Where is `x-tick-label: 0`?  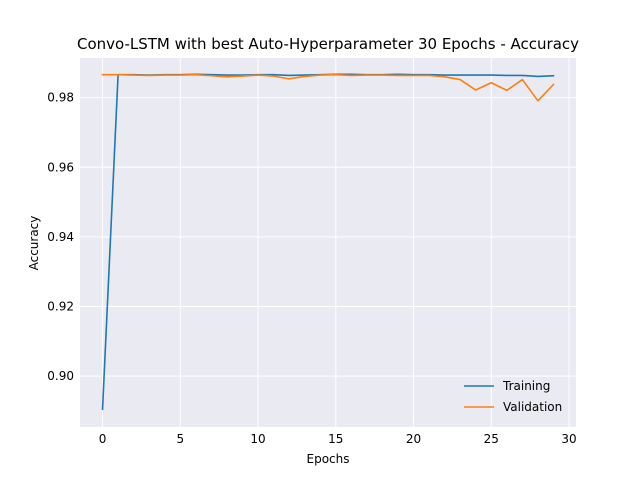
x-tick-label: 0 is located at coordinates (103, 439).